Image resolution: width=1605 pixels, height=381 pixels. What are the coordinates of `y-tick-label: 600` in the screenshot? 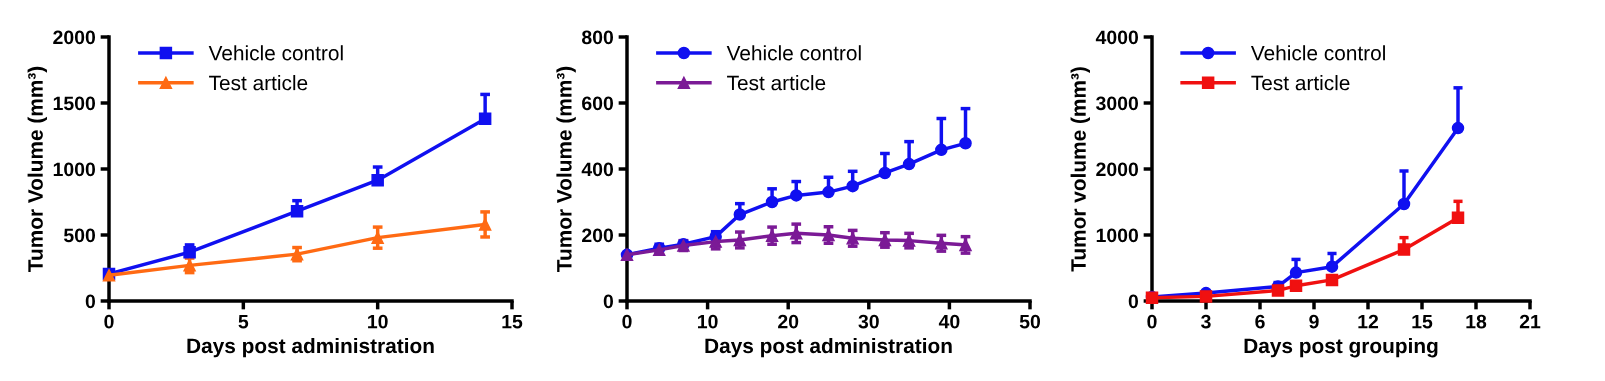 It's located at (598, 103).